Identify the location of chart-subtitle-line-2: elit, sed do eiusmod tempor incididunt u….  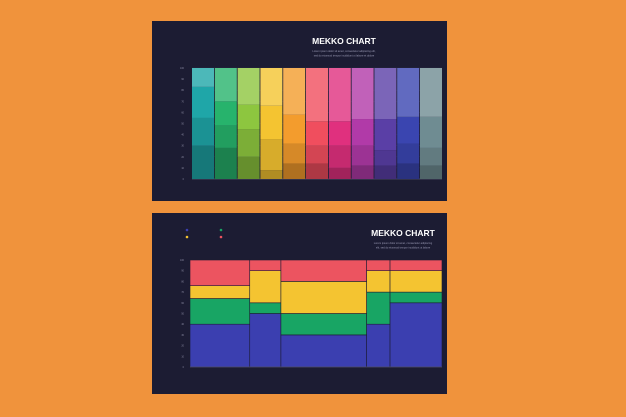
(403, 248).